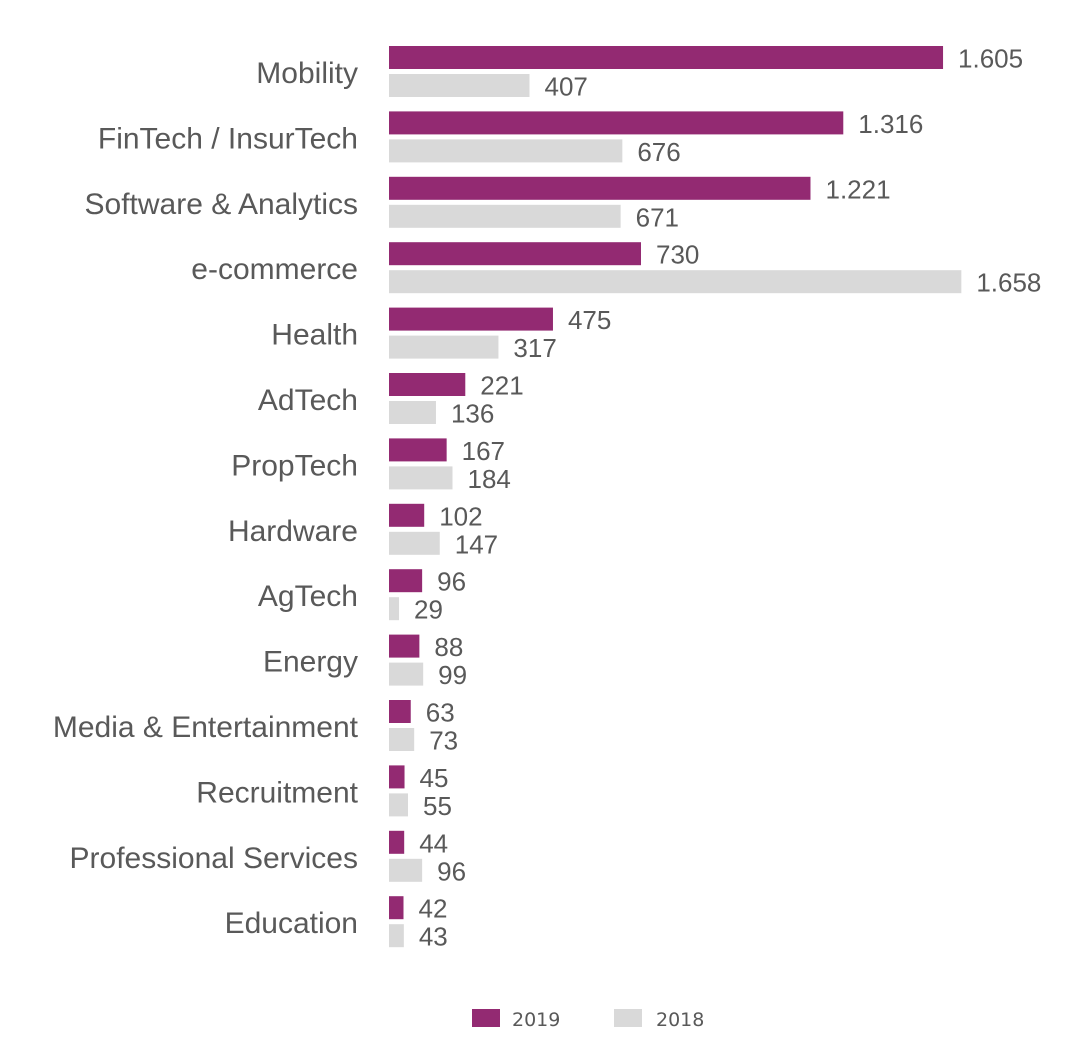  Describe the element at coordinates (433, 937) in the screenshot. I see `value-label-2018-education: 43` at that location.